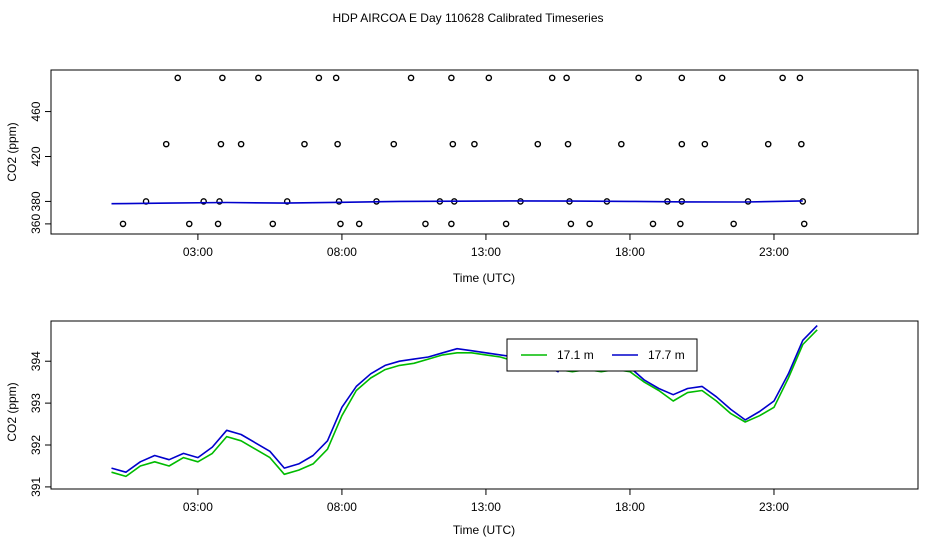  What do you see at coordinates (484, 530) in the screenshot?
I see `bottom-x-axis-label: Time (UTC)` at bounding box center [484, 530].